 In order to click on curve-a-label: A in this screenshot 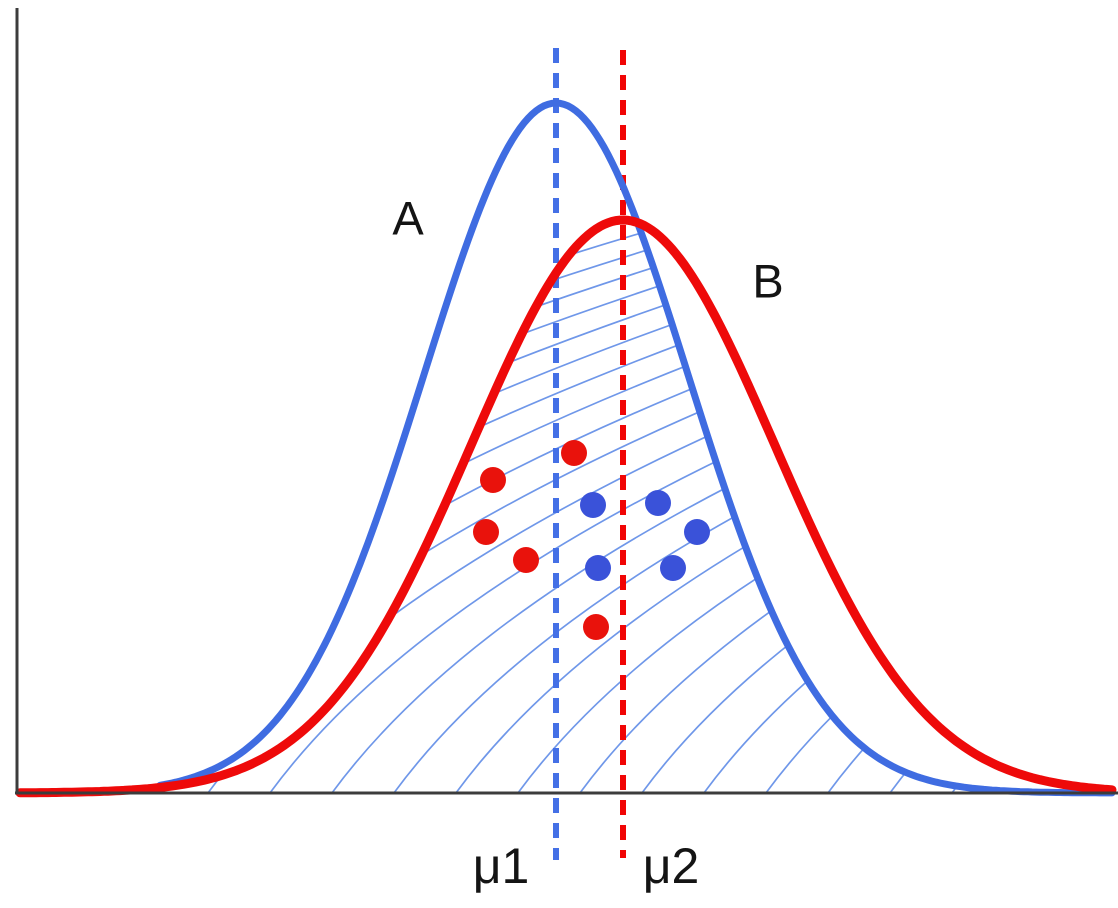, I will do `click(408, 218)`.